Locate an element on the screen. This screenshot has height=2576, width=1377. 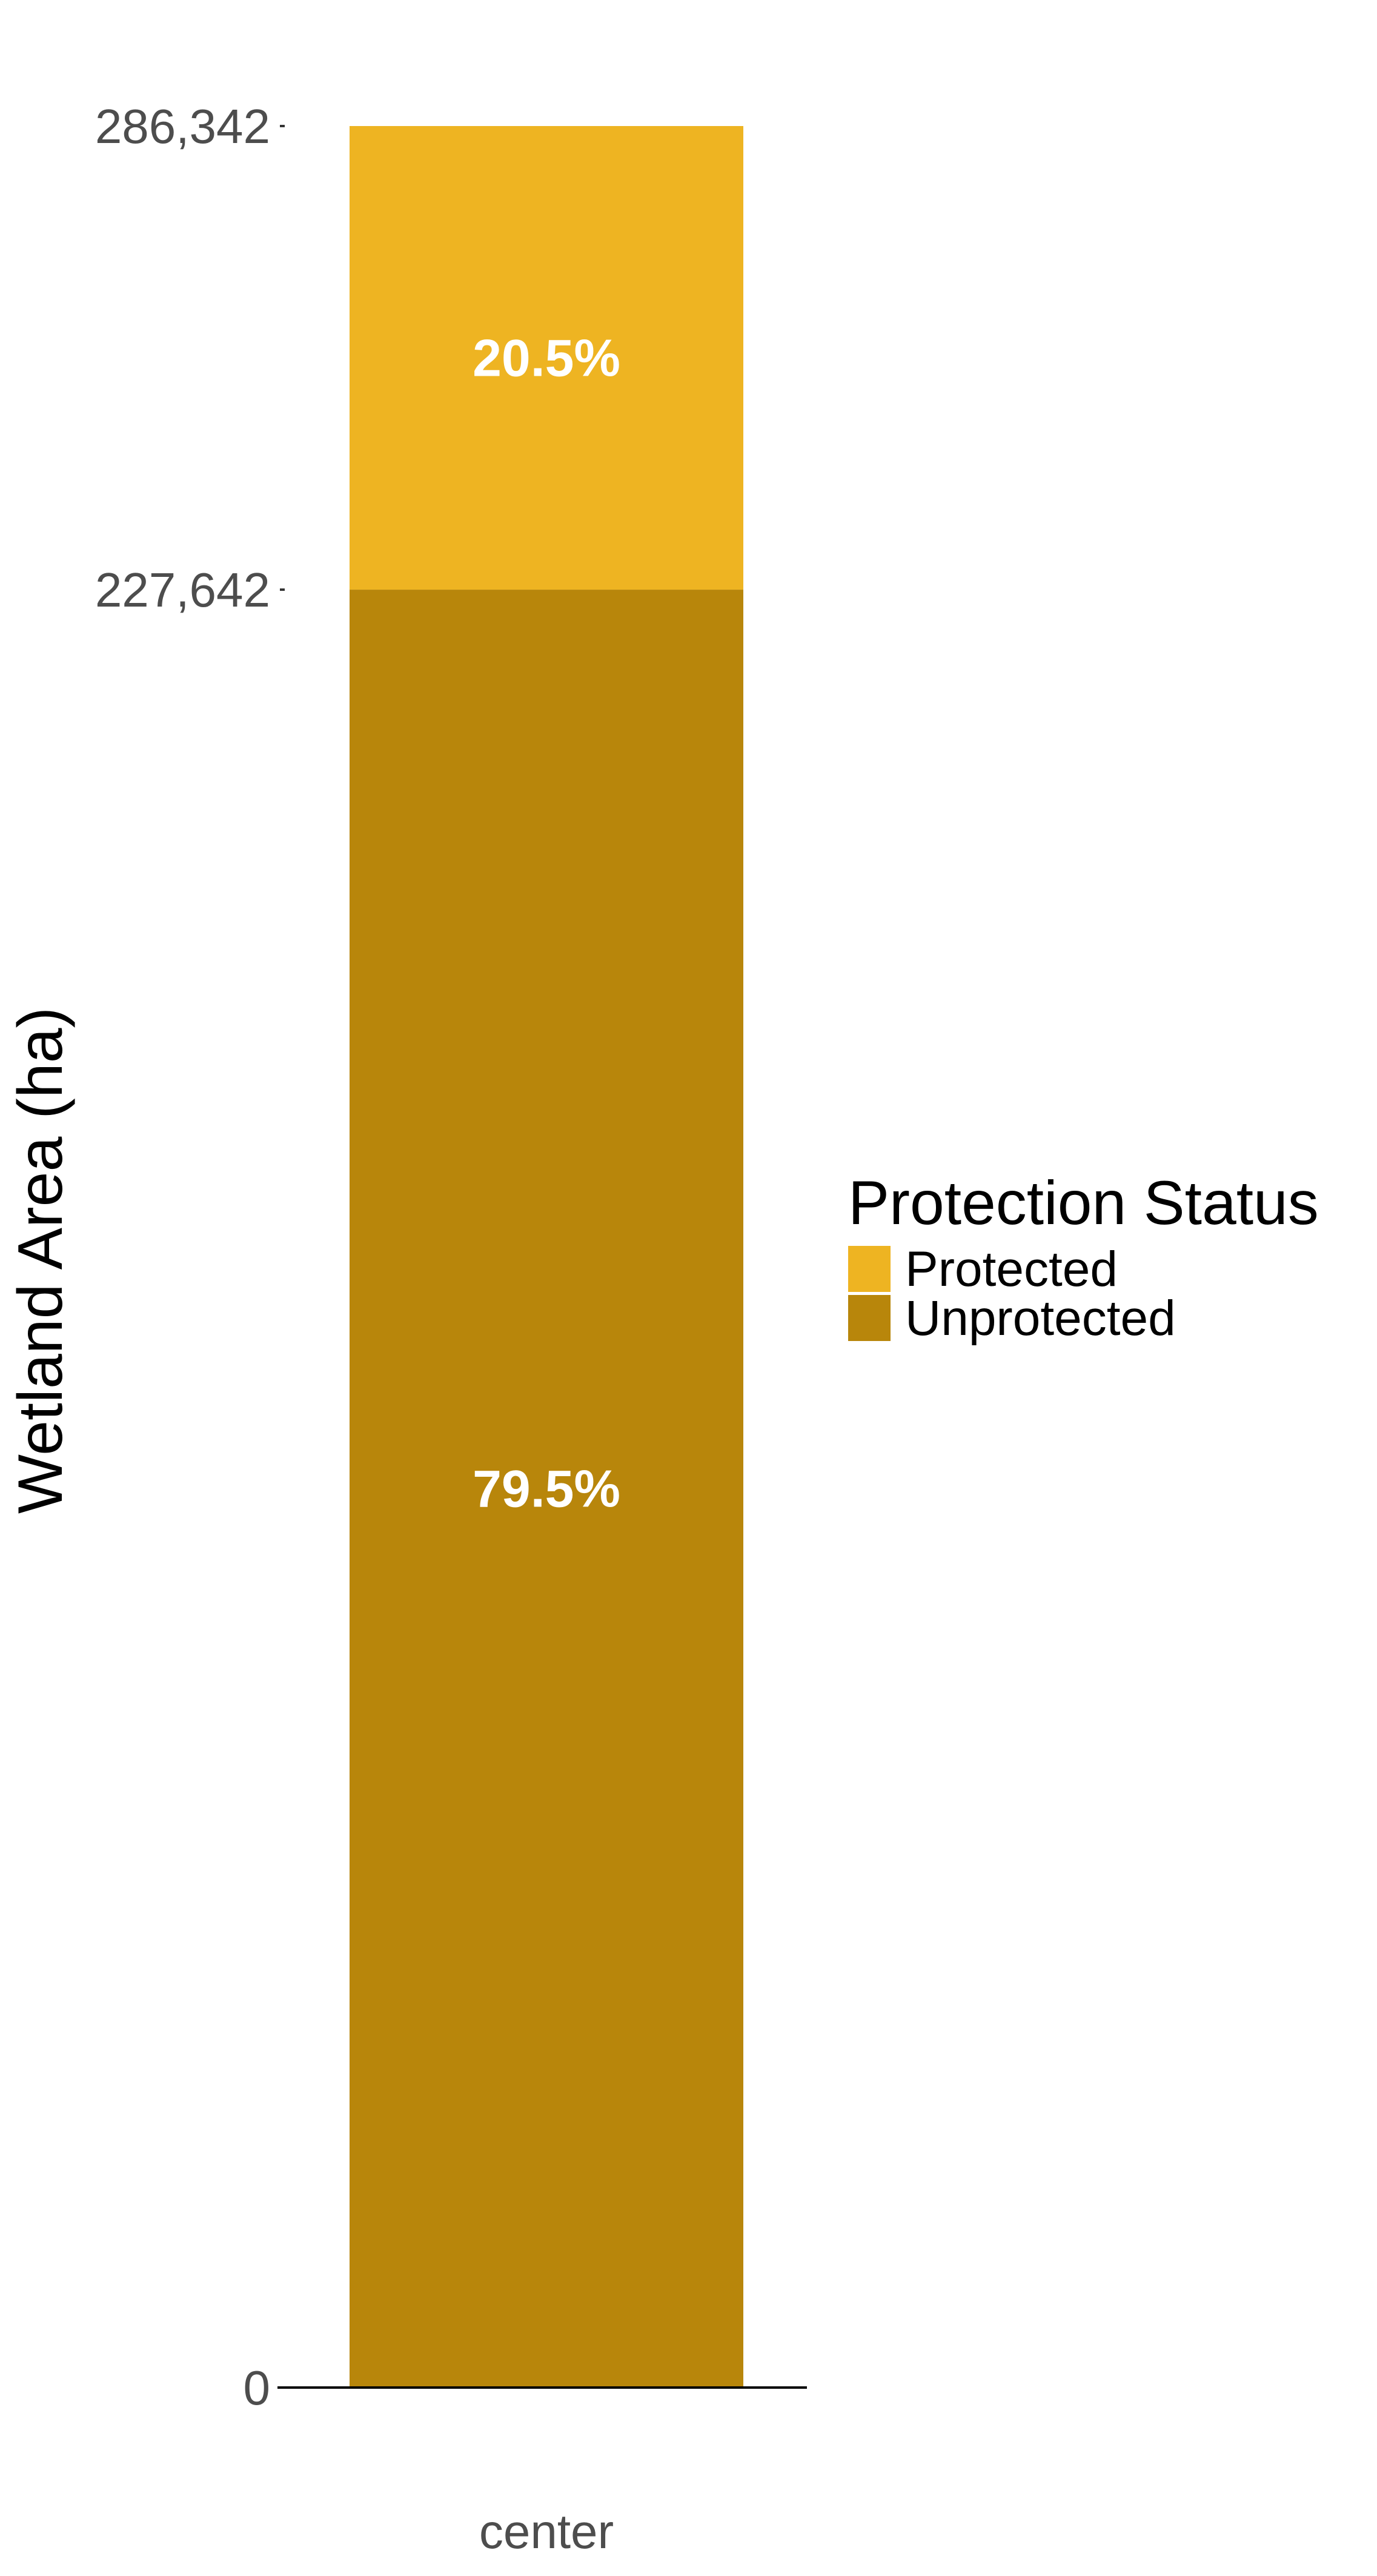
legend-swatch-protected is located at coordinates (870, 1269).